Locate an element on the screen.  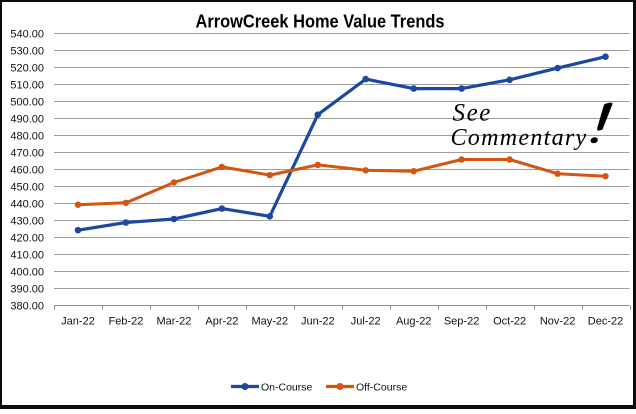
svg-text: Sep-22 is located at coordinates (461, 322).